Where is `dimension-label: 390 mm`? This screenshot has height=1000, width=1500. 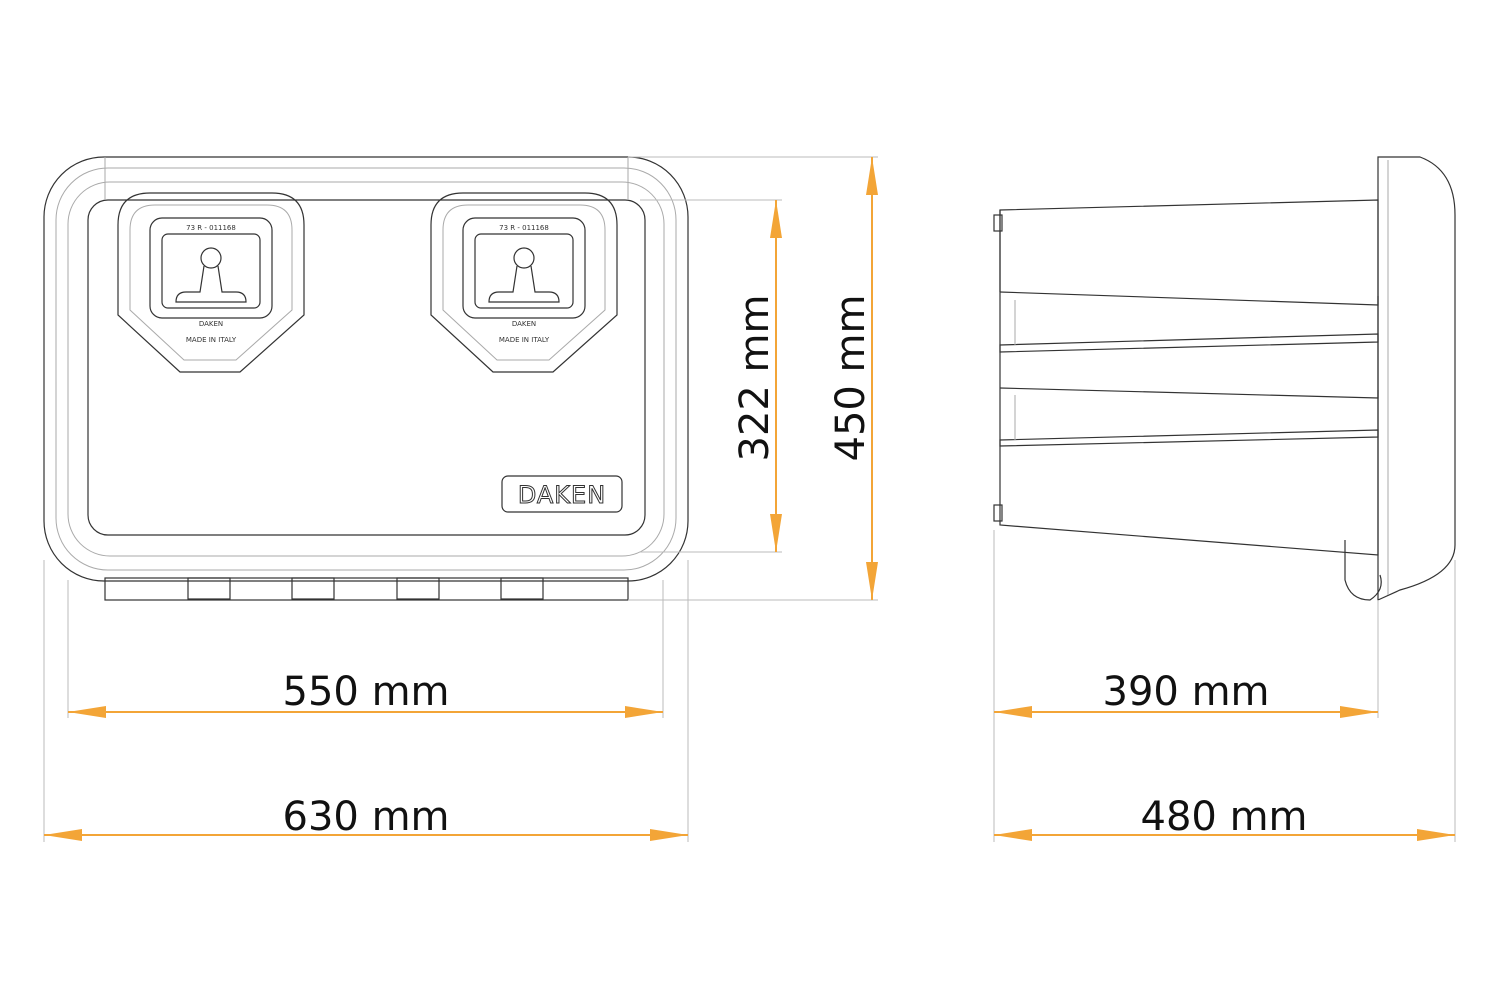
dimension-label: 390 mm is located at coordinates (1186, 692).